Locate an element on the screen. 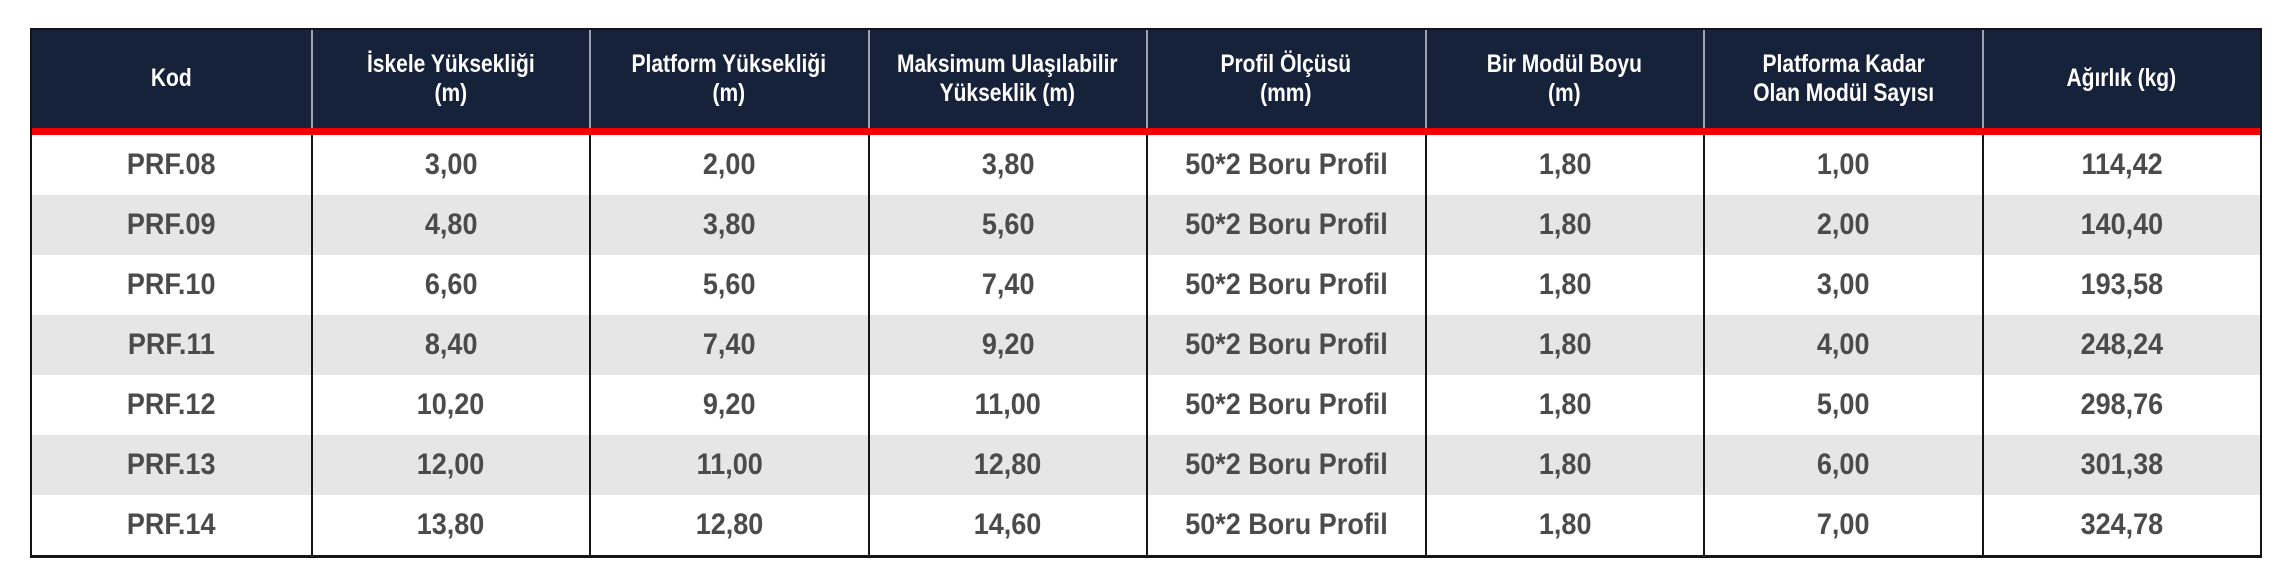 This screenshot has height=581, width=2292. cell-iskele-yuksekligi: 3,00 is located at coordinates (450, 165).